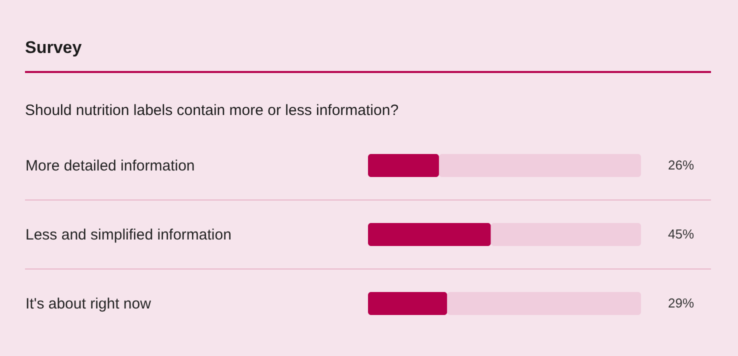  I want to click on data-label: 45%, so click(681, 234).